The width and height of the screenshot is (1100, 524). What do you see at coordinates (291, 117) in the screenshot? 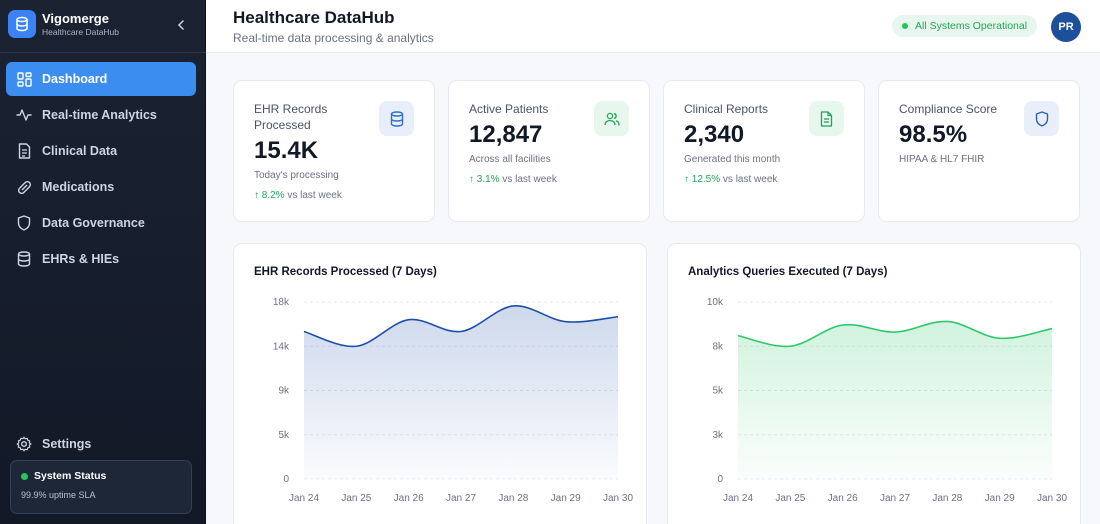
I see `stat-label: EHR Records Processed` at bounding box center [291, 117].